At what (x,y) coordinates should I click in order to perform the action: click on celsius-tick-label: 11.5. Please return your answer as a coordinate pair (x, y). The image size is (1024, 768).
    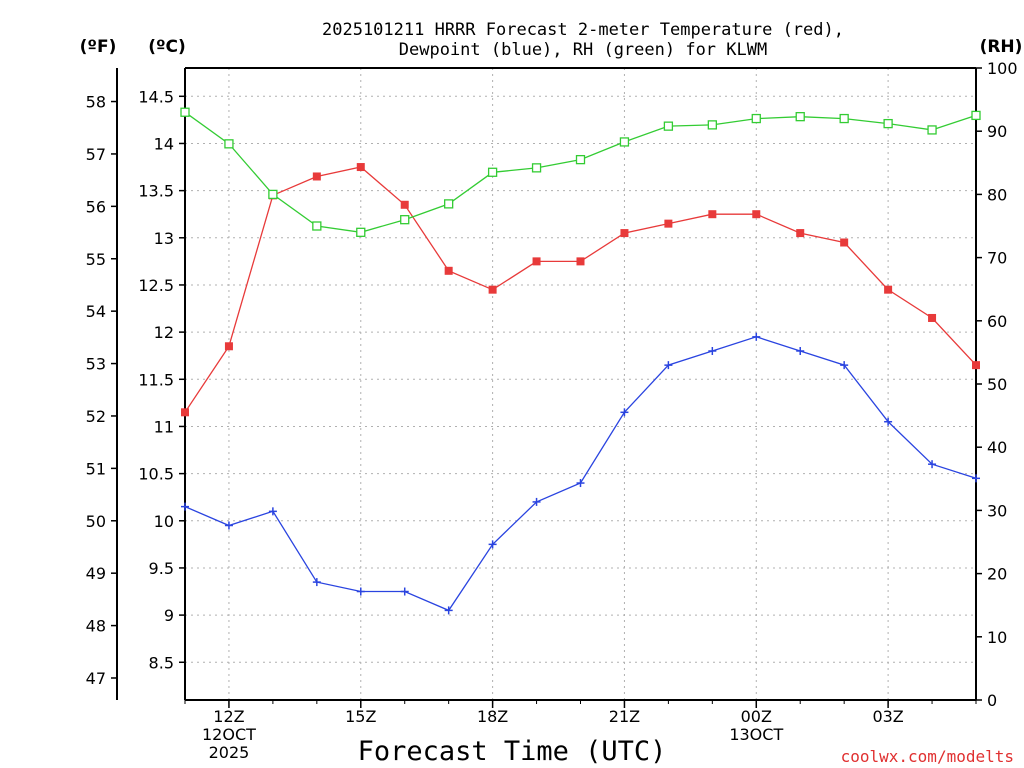
    Looking at the image, I should click on (156, 379).